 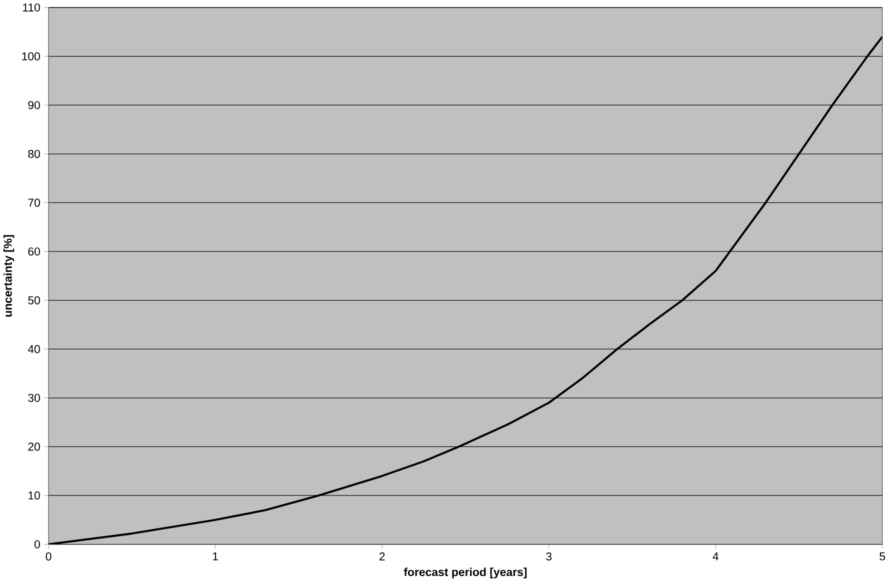 I want to click on x-tick-label: 4, so click(x=715, y=556).